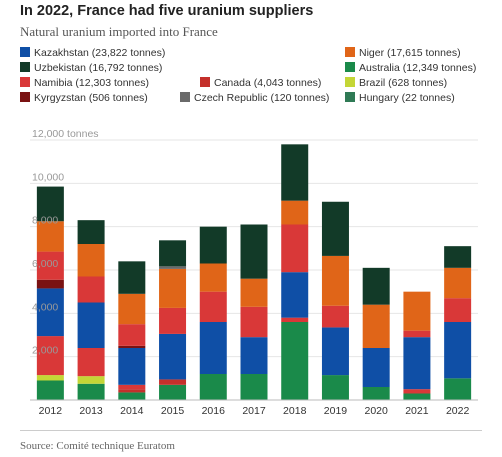 The image size is (502, 457). Describe the element at coordinates (410, 53) in the screenshot. I see `legend-label: Niger (17,615 tonnes)` at that location.